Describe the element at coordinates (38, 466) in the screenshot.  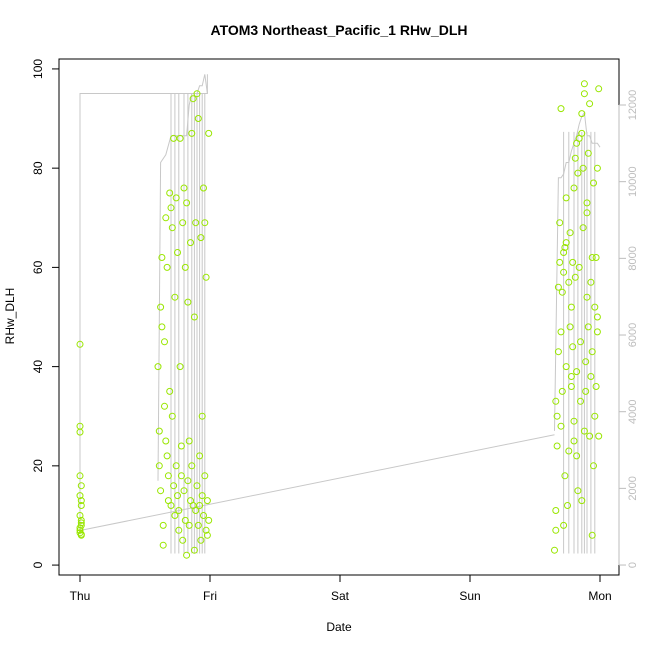
I see `y-tick-label: 20` at that location.